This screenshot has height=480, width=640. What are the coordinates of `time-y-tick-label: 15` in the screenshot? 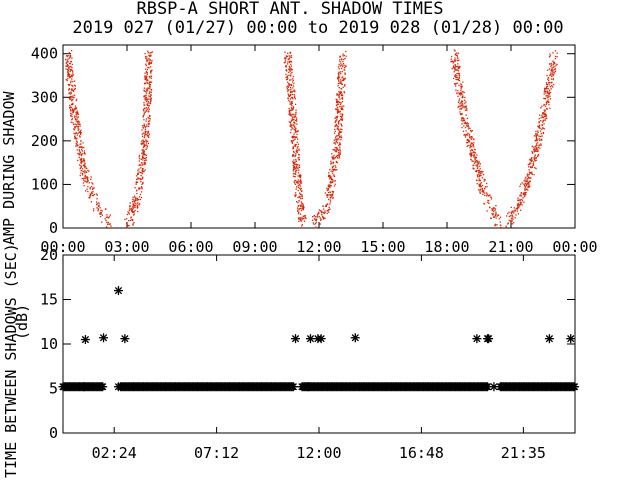 It's located at (49, 300).